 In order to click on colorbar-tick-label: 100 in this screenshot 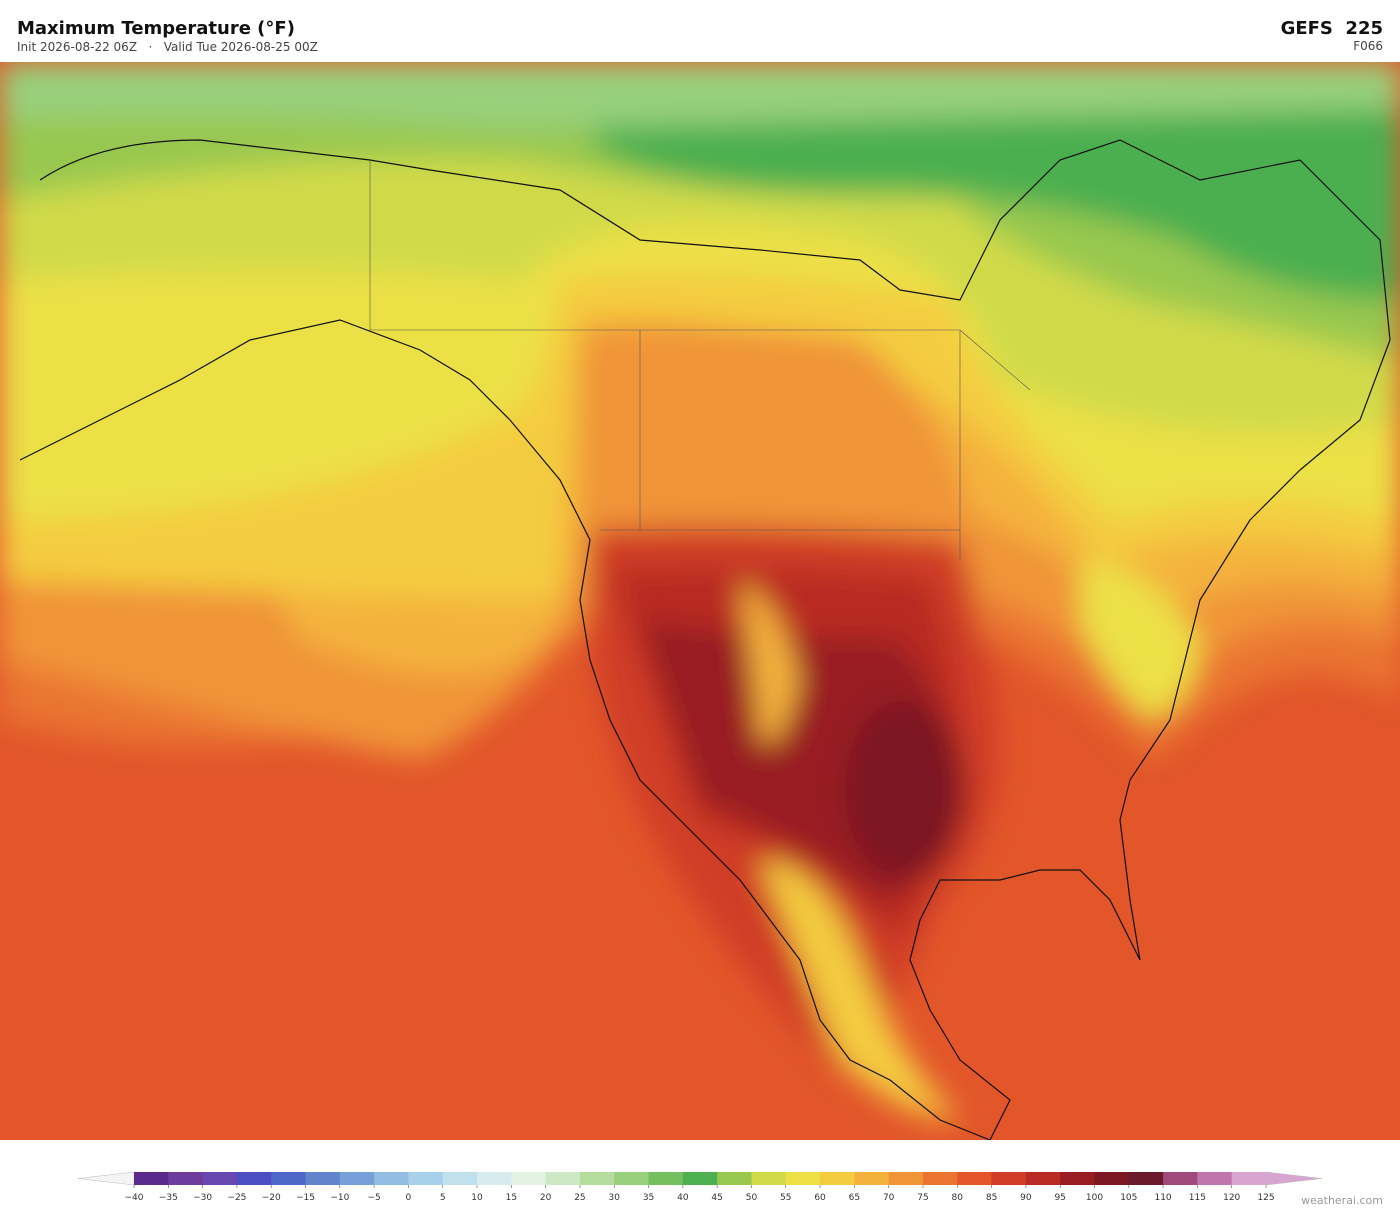, I will do `click(1094, 1198)`.